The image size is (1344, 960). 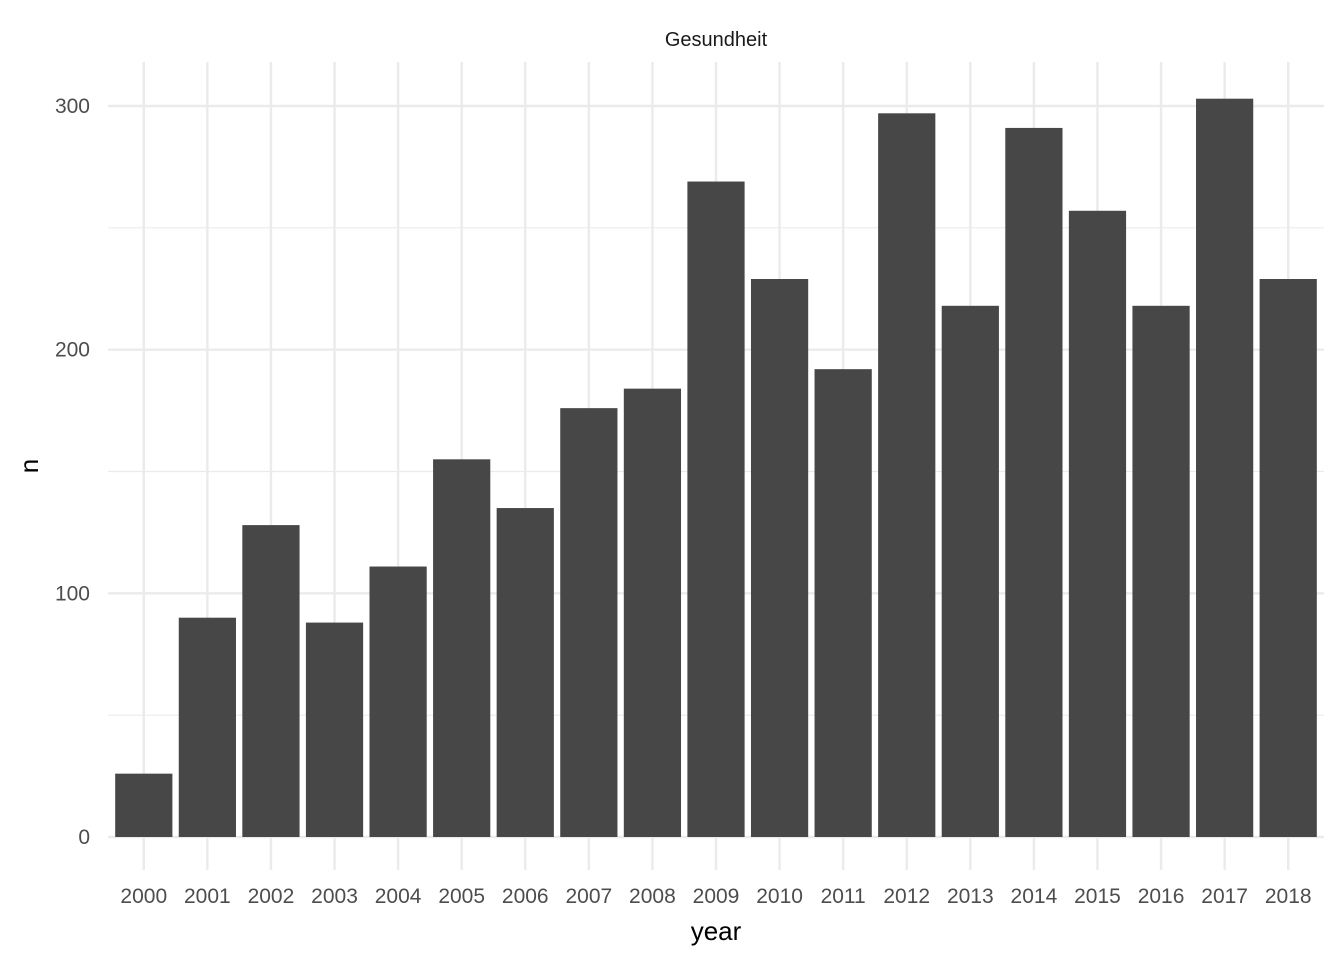 What do you see at coordinates (1225, 467) in the screenshot?
I see `bar-2017` at bounding box center [1225, 467].